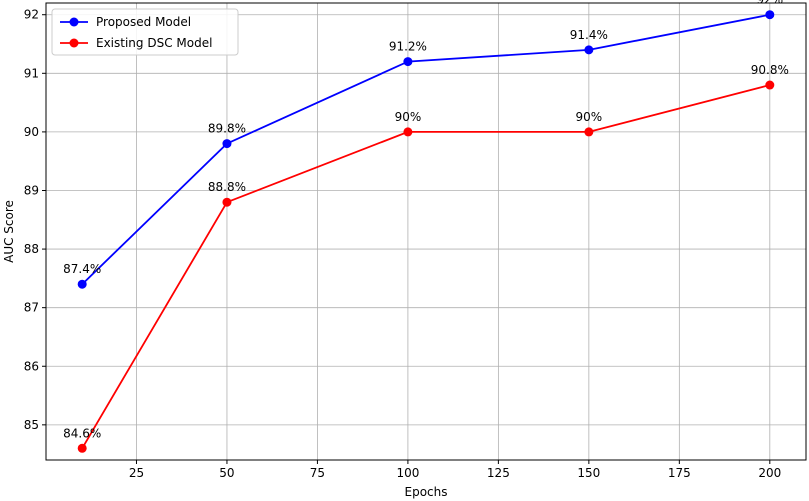  What do you see at coordinates (82, 269) in the screenshot?
I see `series-1-data-label: 87.4%` at bounding box center [82, 269].